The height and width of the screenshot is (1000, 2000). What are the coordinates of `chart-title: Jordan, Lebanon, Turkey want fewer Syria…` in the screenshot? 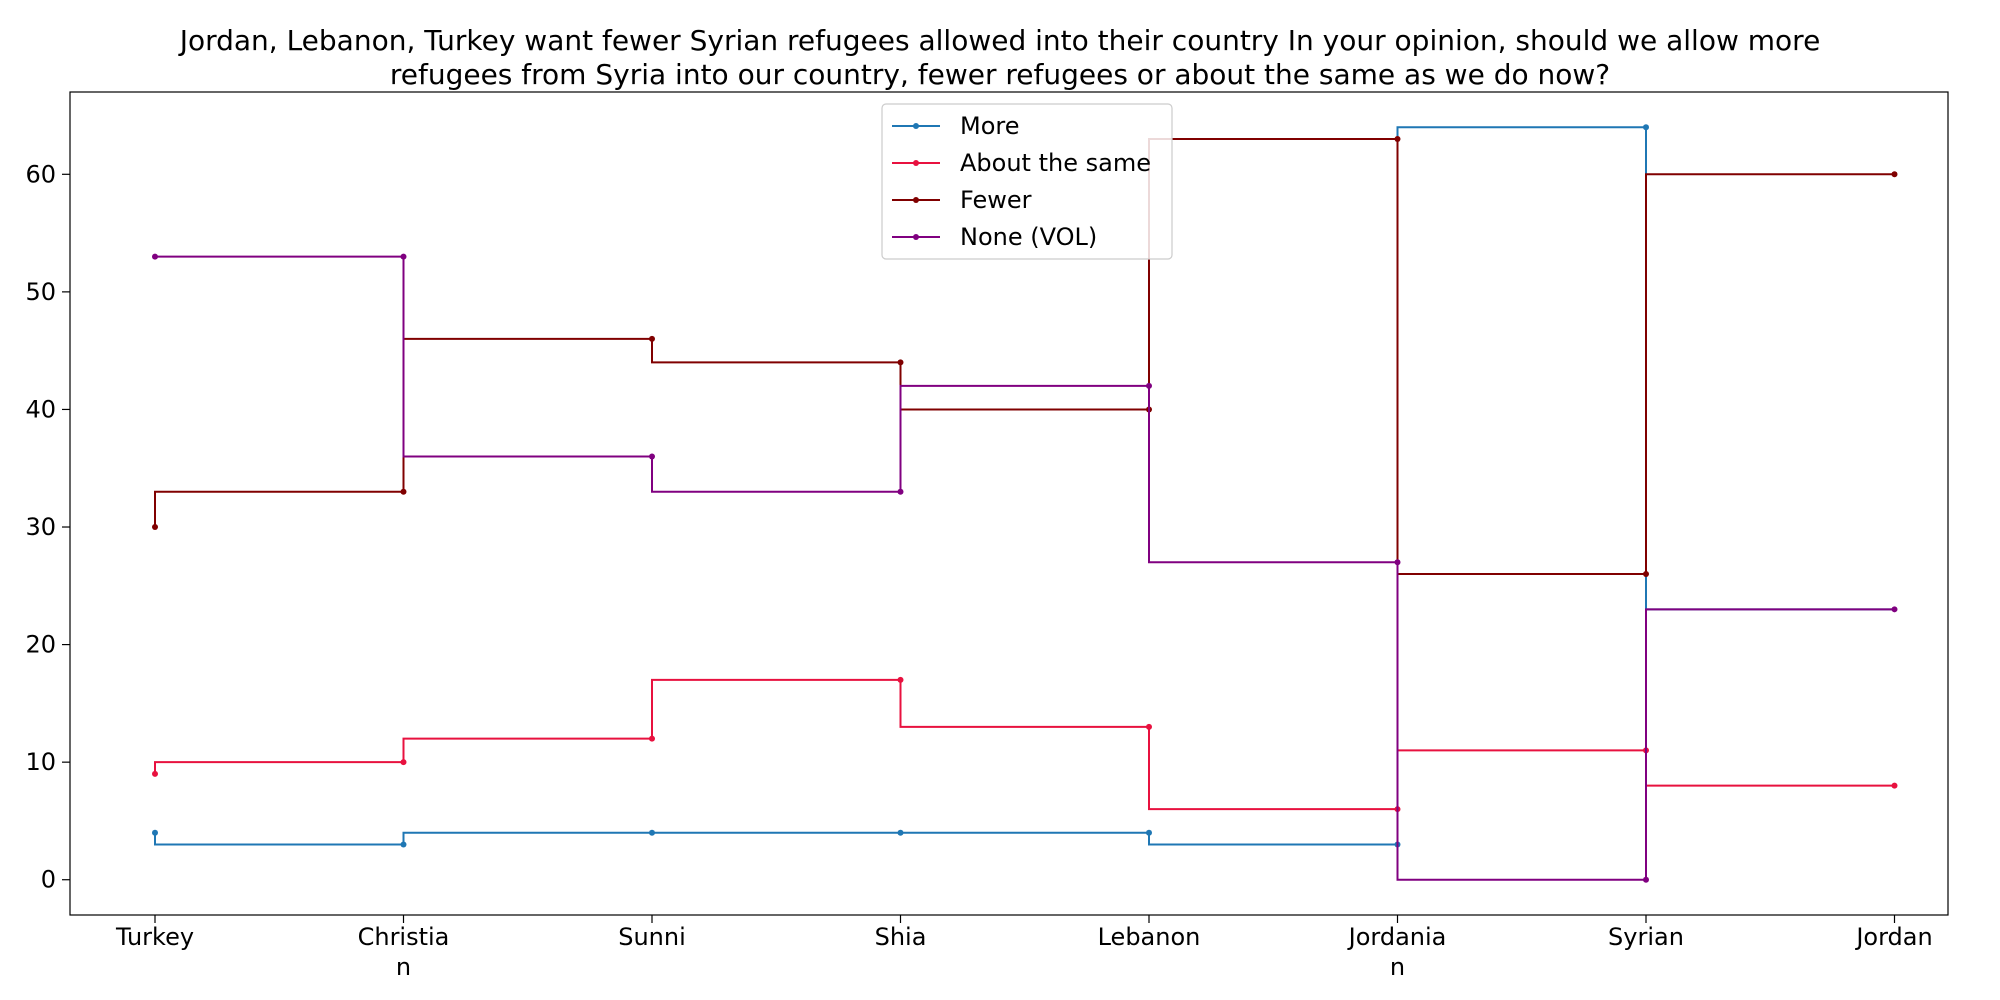 It's located at (999, 57).